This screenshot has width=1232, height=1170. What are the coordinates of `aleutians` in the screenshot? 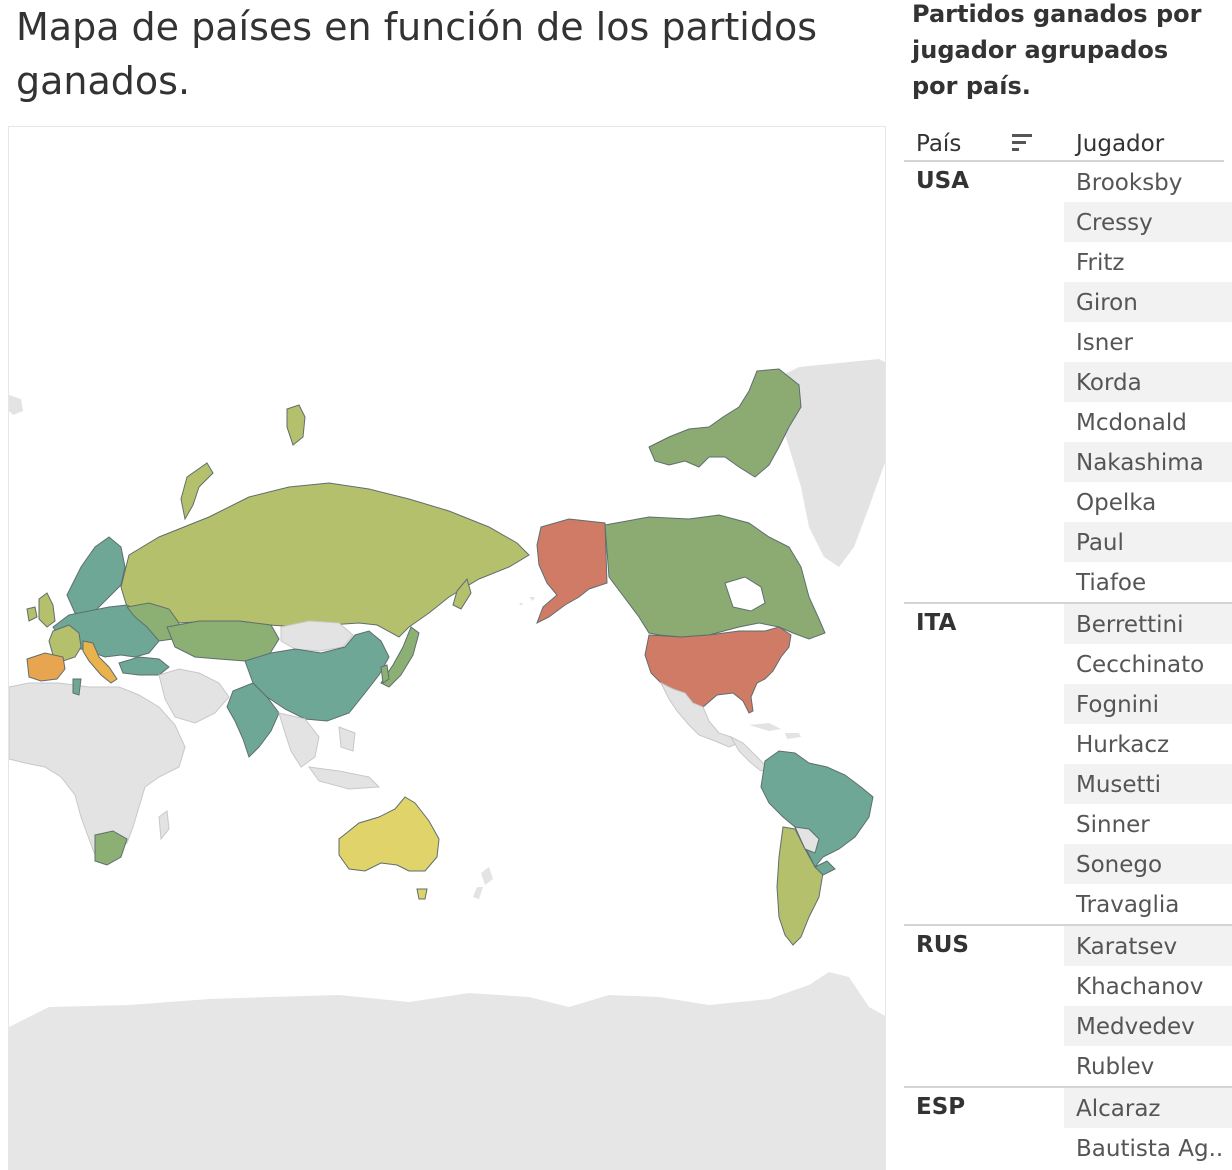 It's located at (527, 601).